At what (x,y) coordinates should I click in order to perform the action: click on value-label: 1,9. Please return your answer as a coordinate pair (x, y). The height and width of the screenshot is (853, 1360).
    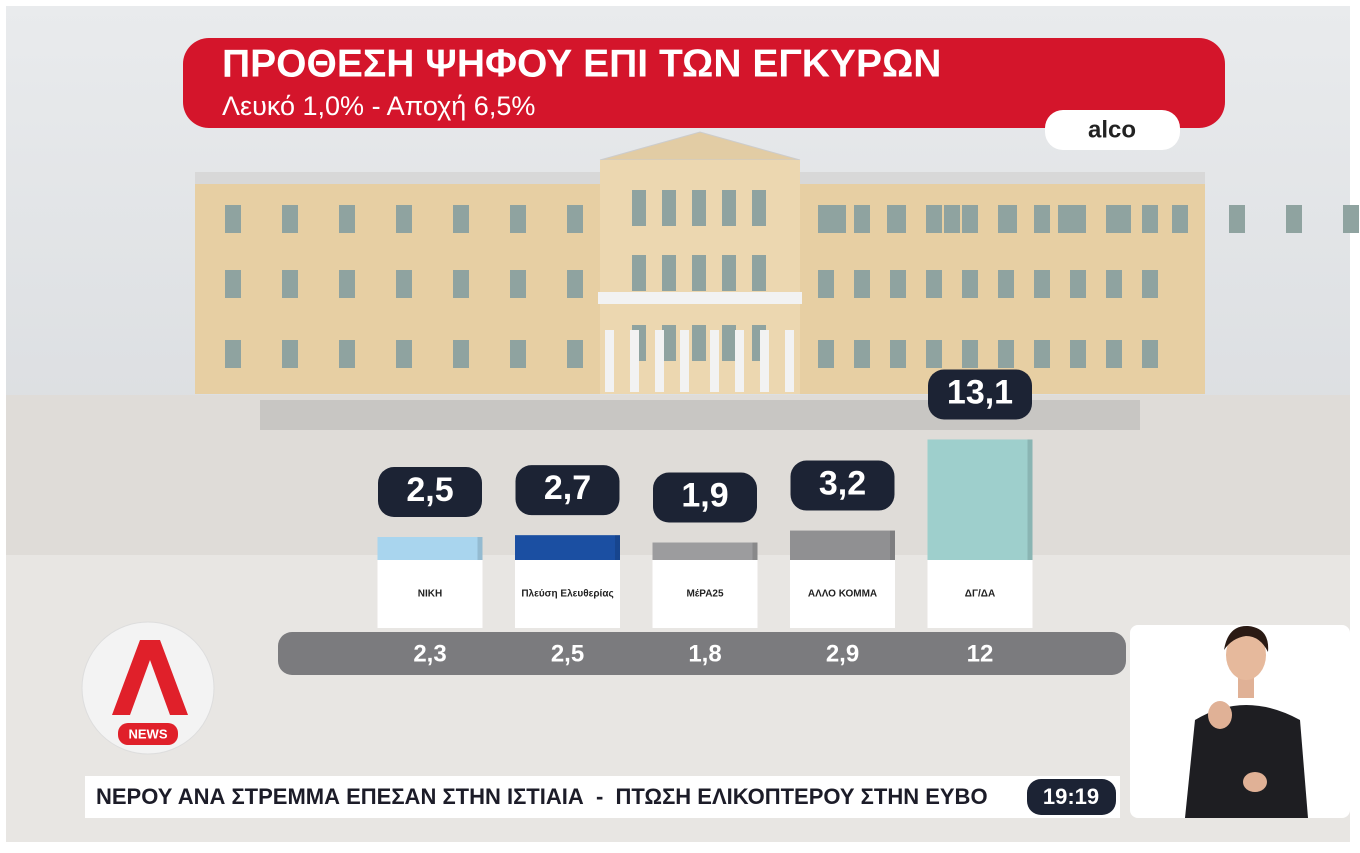
    Looking at the image, I should click on (704, 496).